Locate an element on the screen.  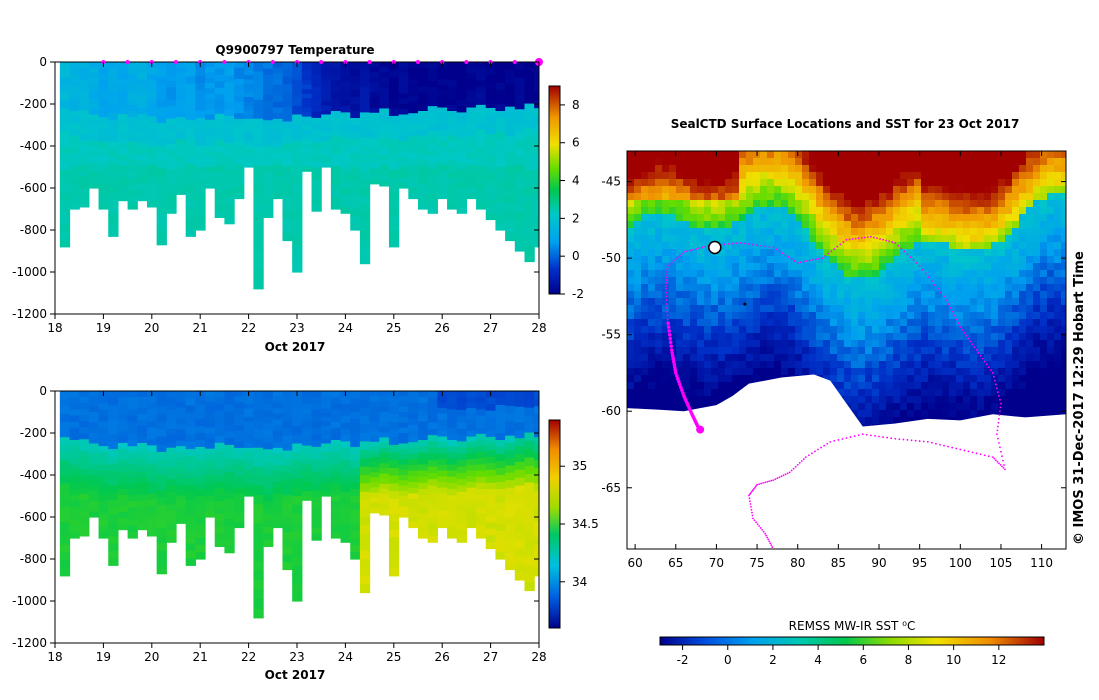
x-tick-label: 24 is located at coordinates (345, 328).